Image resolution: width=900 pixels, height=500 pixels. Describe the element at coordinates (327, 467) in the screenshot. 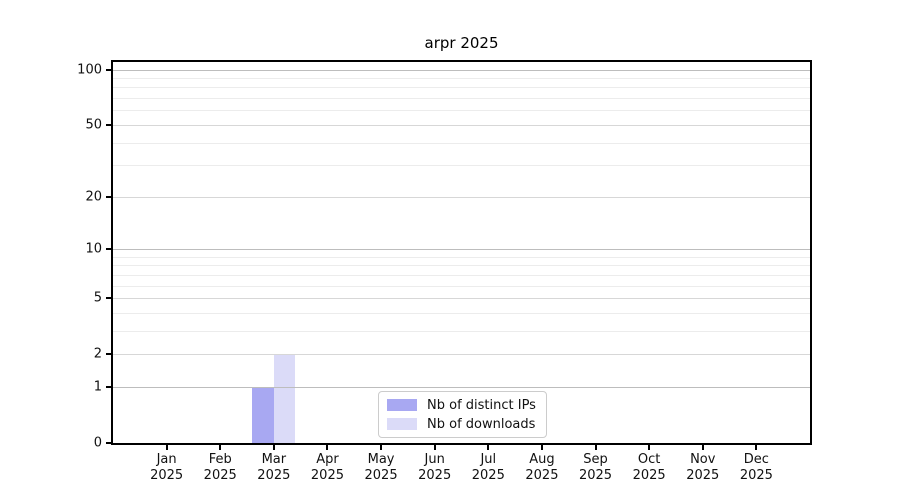

I see `x-tick-label: Apr 2025` at that location.